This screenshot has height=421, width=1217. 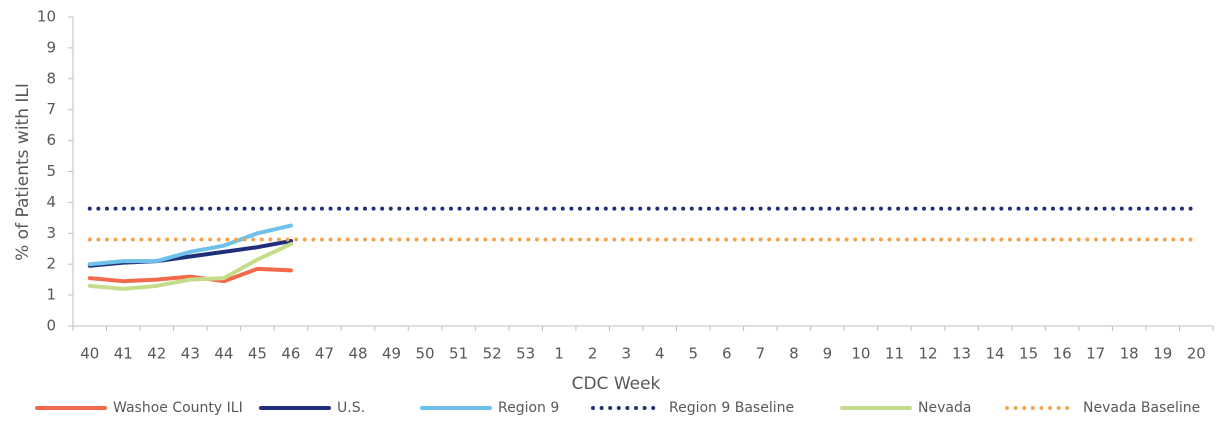 I want to click on y-tick-label: 10, so click(x=46, y=17).